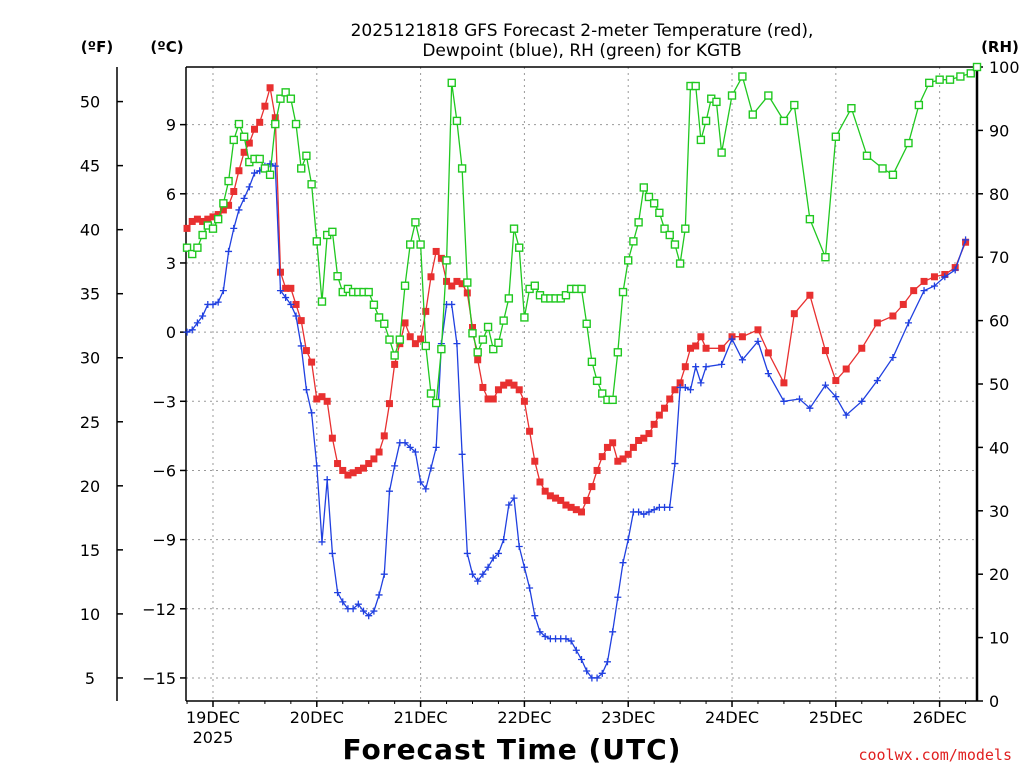 The width and height of the screenshot is (1024, 768). Describe the element at coordinates (999, 257) in the screenshot. I see `rh-tick-label: 70` at that location.